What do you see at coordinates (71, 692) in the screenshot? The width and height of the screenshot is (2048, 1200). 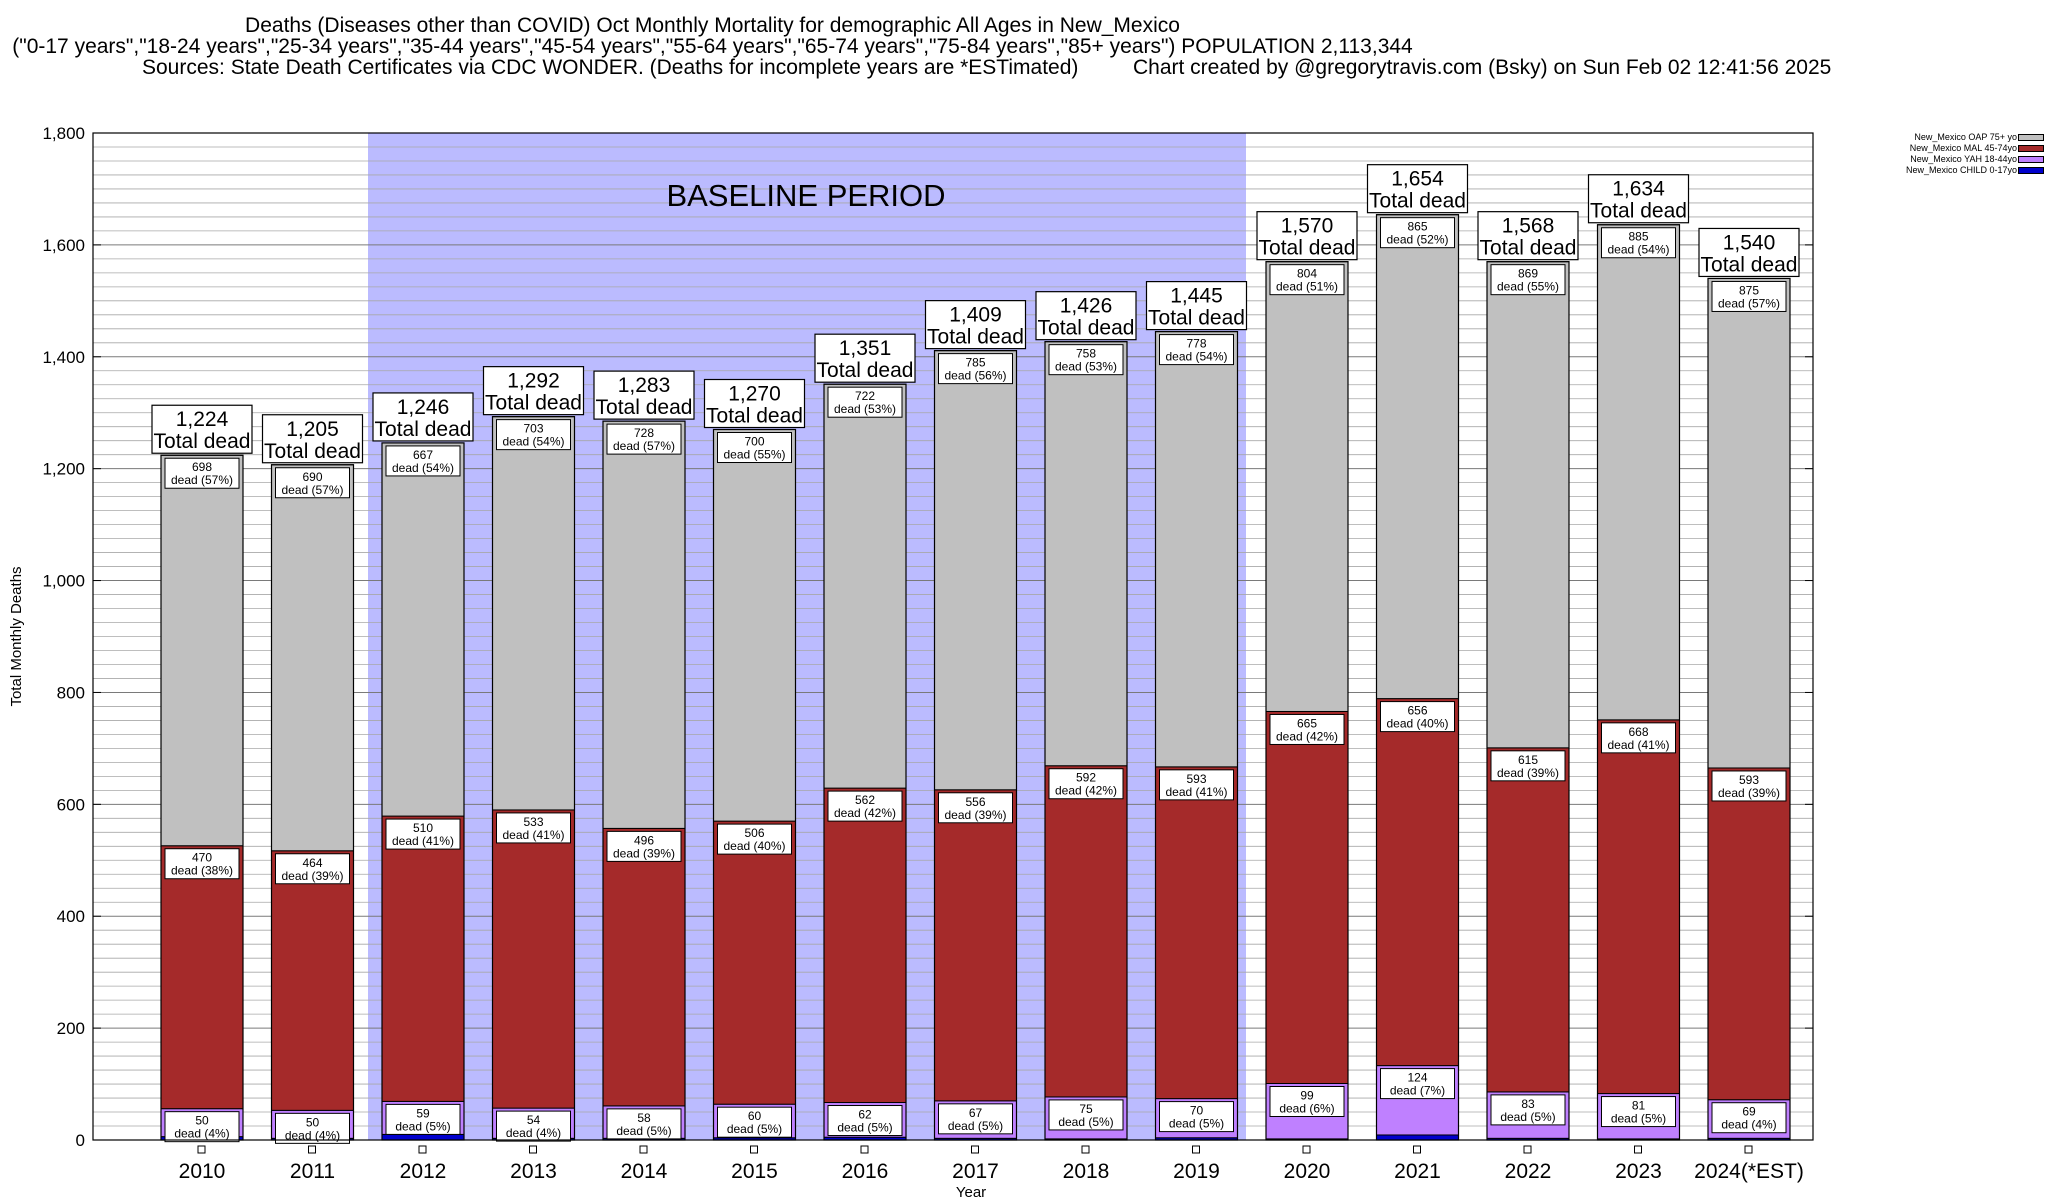 I see `y-tick-label: 800` at bounding box center [71, 692].